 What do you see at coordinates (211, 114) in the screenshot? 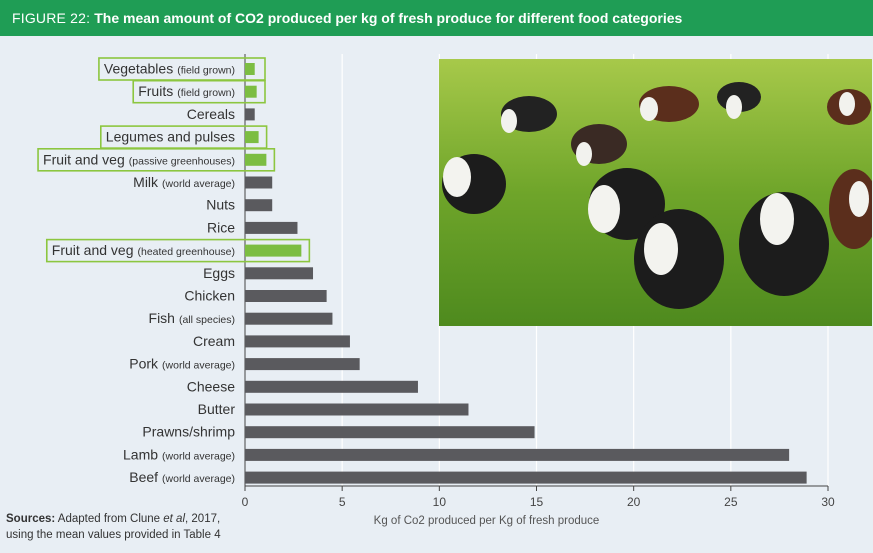
I see `category-label-cereals: Cereals` at bounding box center [211, 114].